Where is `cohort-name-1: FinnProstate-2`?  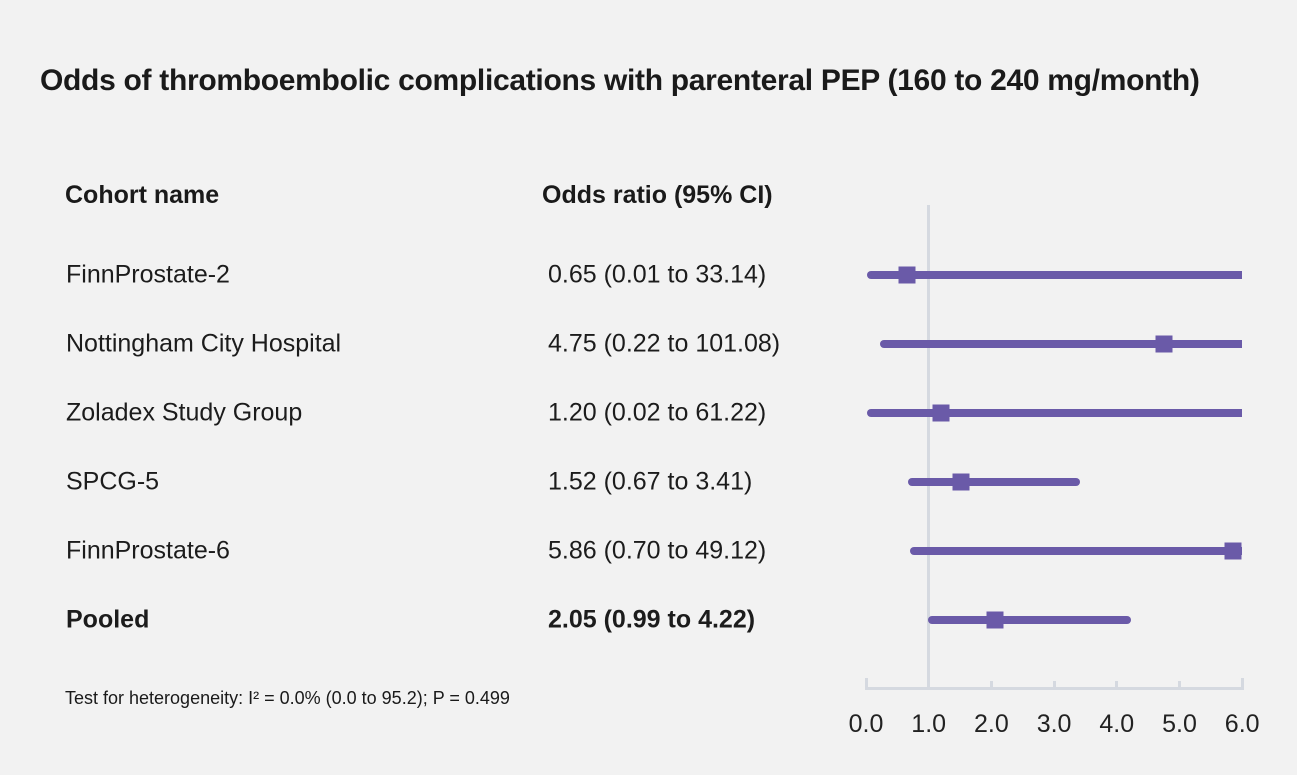 cohort-name-1: FinnProstate-2 is located at coordinates (148, 274).